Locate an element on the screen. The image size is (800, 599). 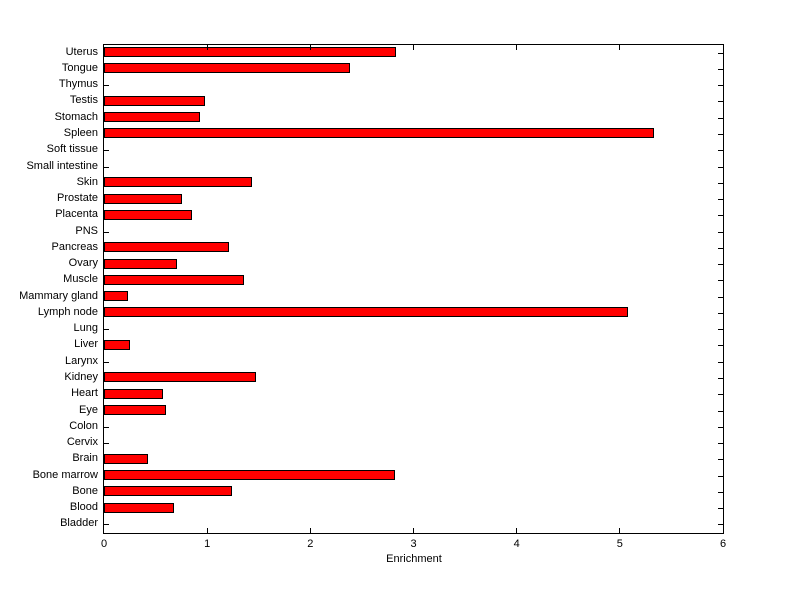
y-axis-label: Prostate is located at coordinates (77, 198).